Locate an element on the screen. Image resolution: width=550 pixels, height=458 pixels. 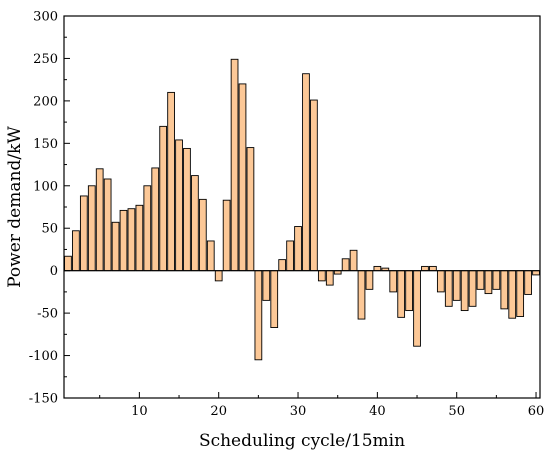
y-tick-label: 300 is located at coordinates (45, 17).